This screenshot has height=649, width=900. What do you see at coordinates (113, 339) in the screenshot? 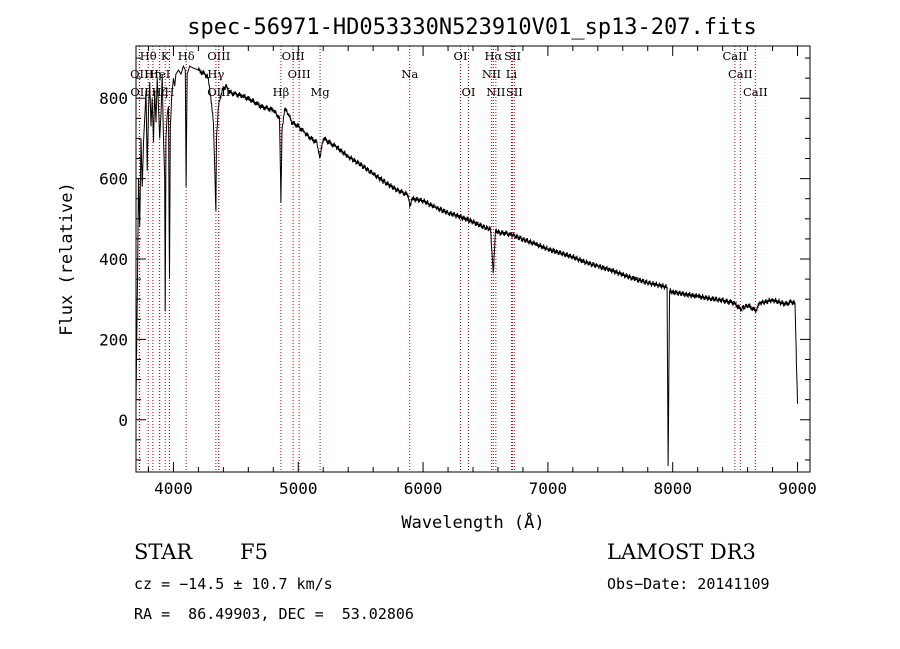
I see `y-tick-label-1: 200` at bounding box center [113, 339].